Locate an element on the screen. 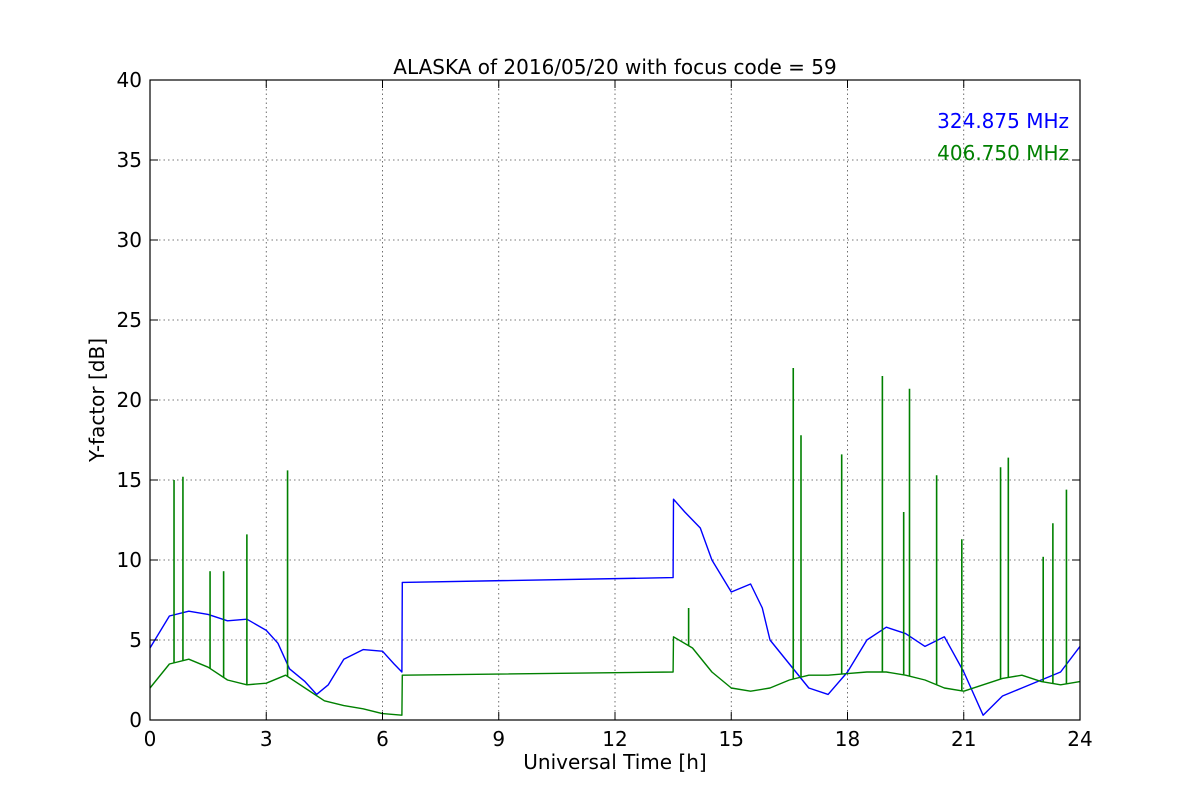 This screenshot has width=1200, height=800. y-tick-label: 35 is located at coordinates (129, 160).